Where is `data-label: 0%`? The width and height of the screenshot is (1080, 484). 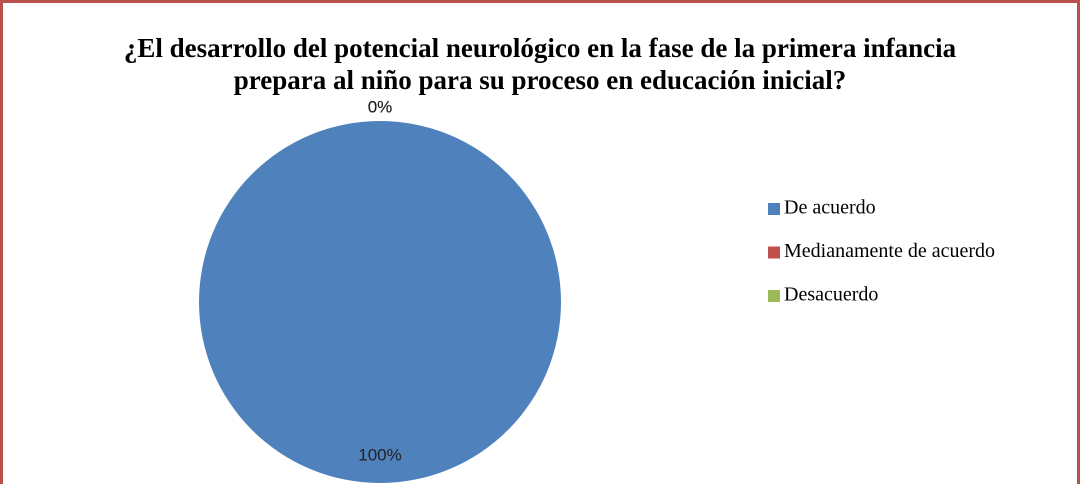
data-label: 0% is located at coordinates (380, 106).